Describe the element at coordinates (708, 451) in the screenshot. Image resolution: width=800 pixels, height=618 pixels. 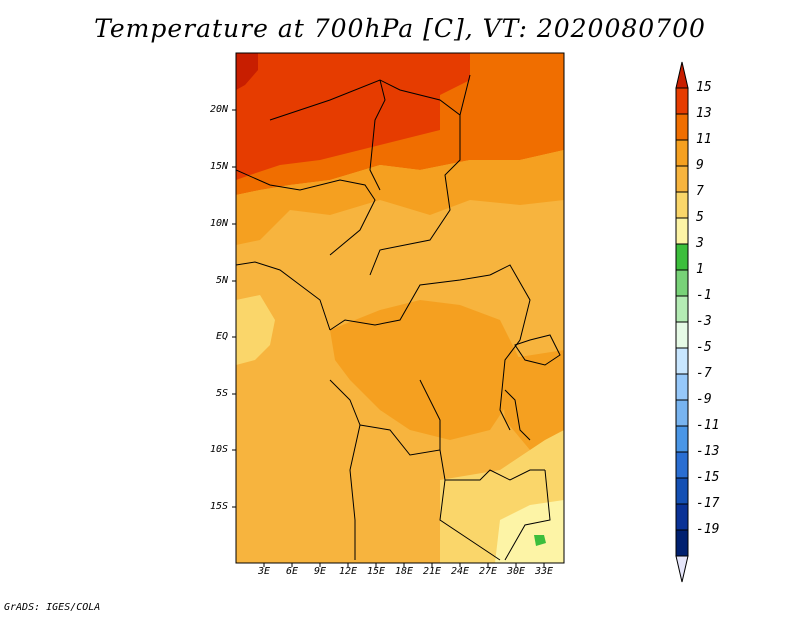
I see `colorbar-label: -13` at that location.